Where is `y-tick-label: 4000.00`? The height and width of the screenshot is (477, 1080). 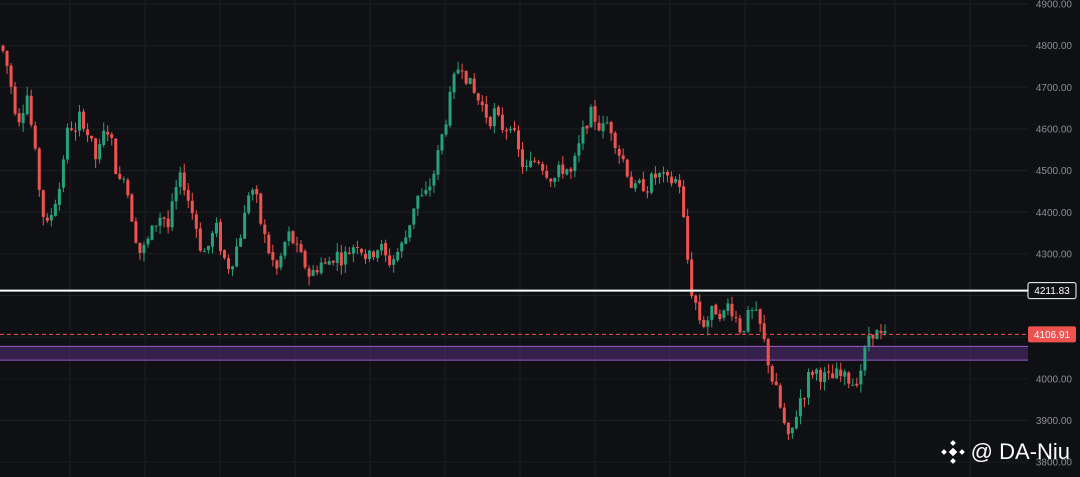
y-tick-label: 4000.00 is located at coordinates (1054, 379).